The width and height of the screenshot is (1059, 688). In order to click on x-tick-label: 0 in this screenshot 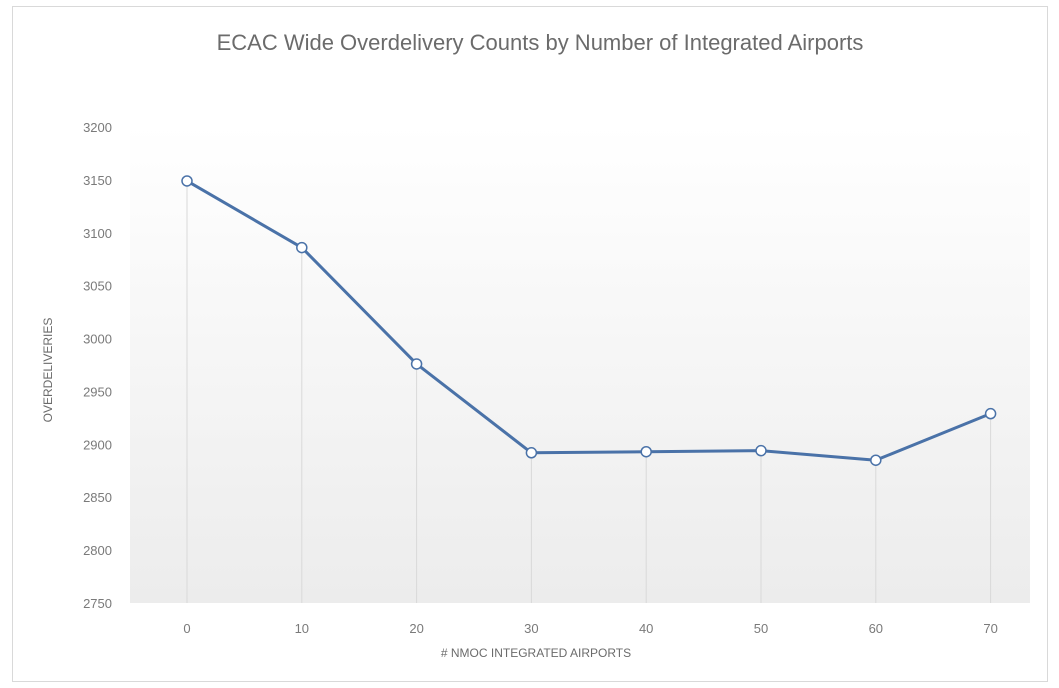, I will do `click(186, 628)`.